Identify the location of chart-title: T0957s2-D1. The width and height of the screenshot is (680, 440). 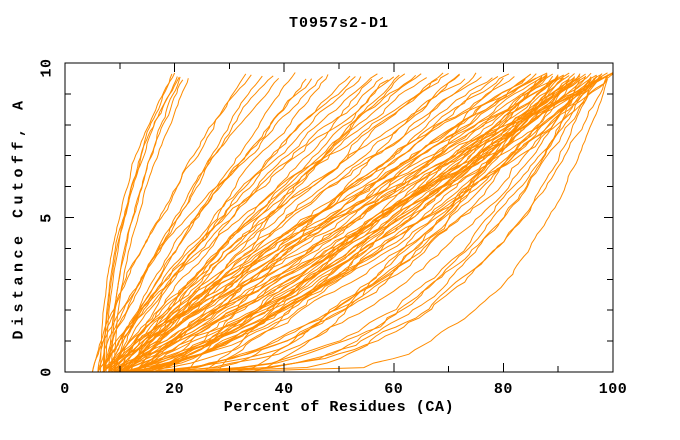
(338, 23).